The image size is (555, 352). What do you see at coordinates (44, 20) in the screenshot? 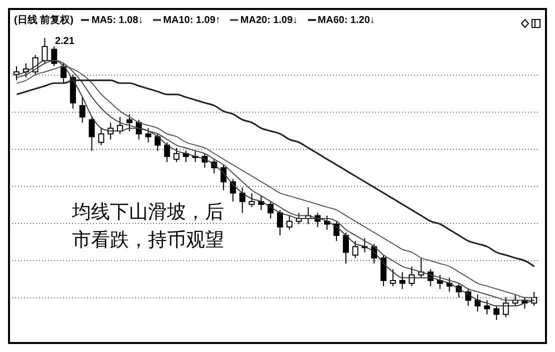
I see `chart-title: (日线 前复权)` at bounding box center [44, 20].